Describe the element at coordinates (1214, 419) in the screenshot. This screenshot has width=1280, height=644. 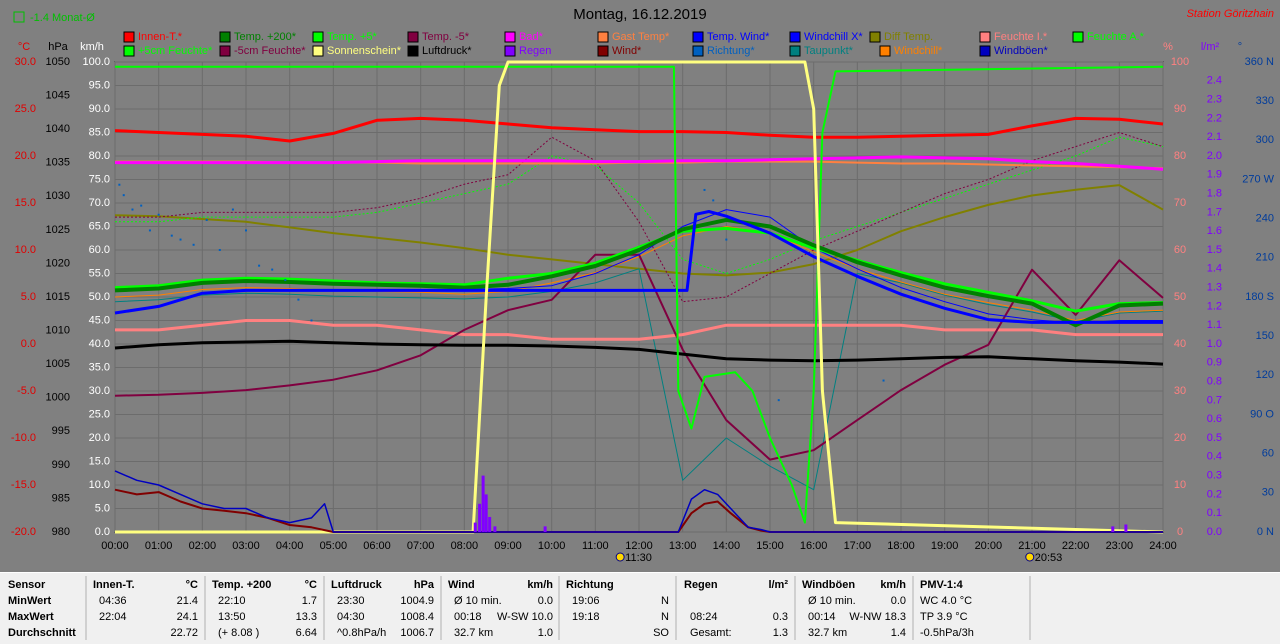
I see `y-tick-label: 0.6` at that location.